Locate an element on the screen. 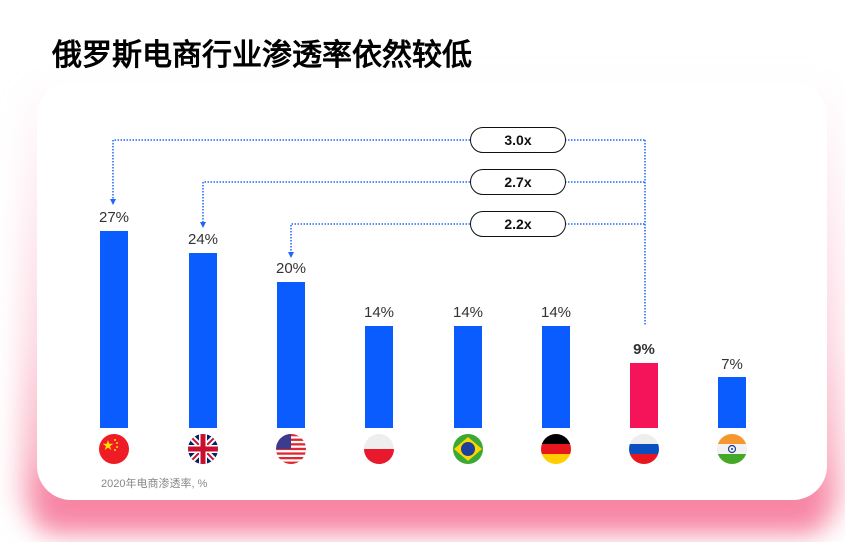 The image size is (845, 542). bar-poland is located at coordinates (379, 377).